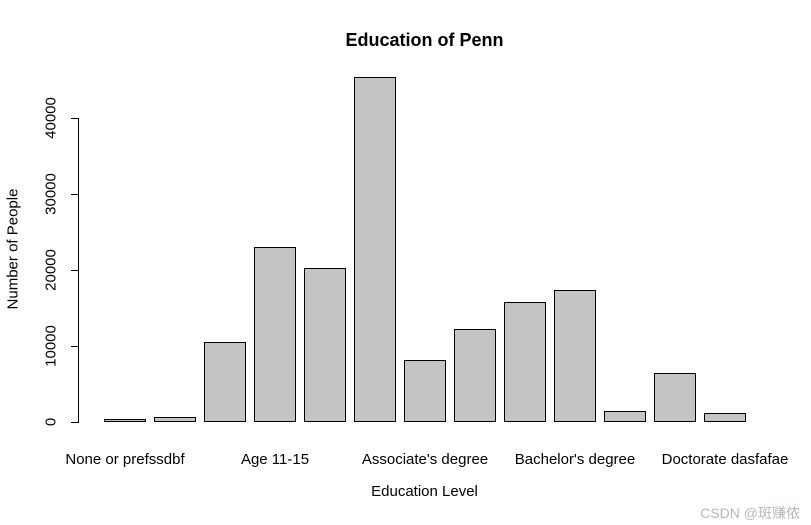 This screenshot has width=811, height=525. What do you see at coordinates (424, 491) in the screenshot?
I see `x-axis-label: Education Level` at bounding box center [424, 491].